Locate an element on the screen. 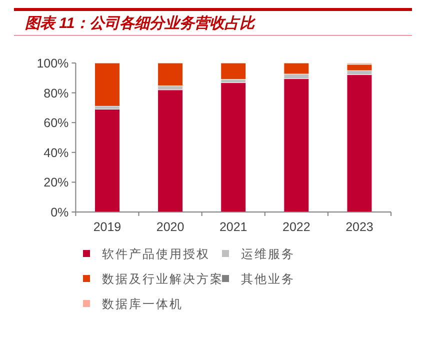 The height and width of the screenshot is (347, 425). x-tick-label: 2019 is located at coordinates (107, 227).